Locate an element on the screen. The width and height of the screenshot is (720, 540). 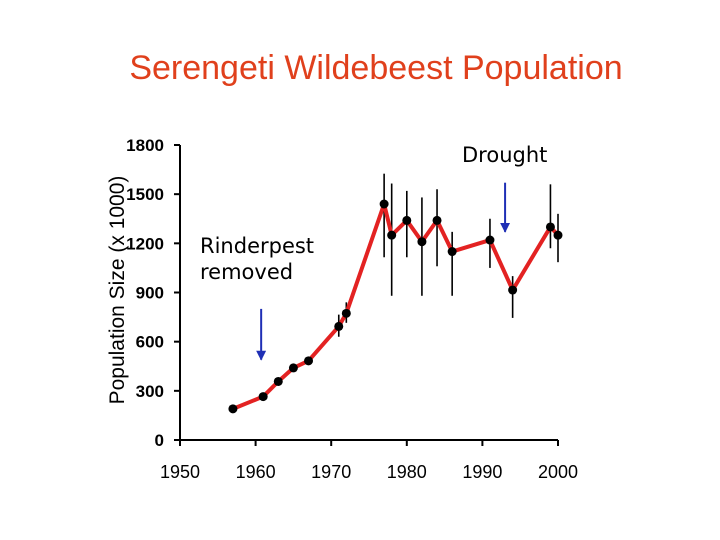
y-tick-label: 300 is located at coordinates (150, 391).